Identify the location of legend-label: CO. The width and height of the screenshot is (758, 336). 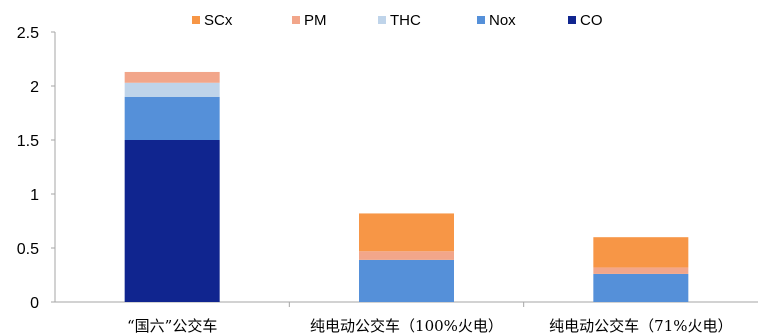
(591, 20).